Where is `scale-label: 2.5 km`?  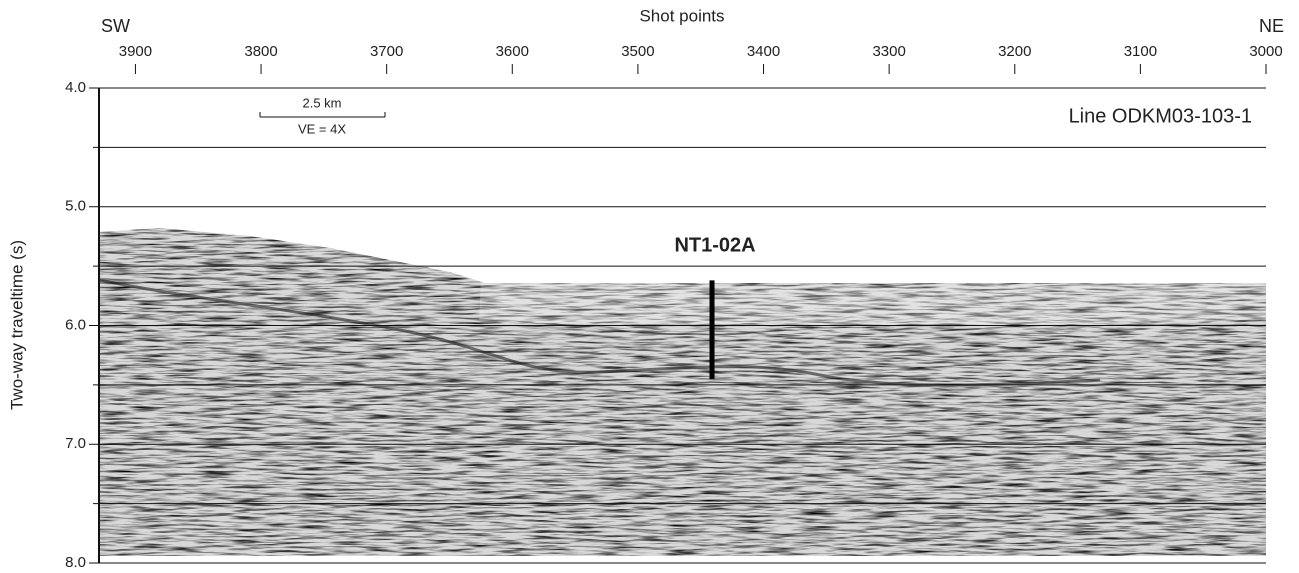 scale-label: 2.5 km is located at coordinates (321, 102).